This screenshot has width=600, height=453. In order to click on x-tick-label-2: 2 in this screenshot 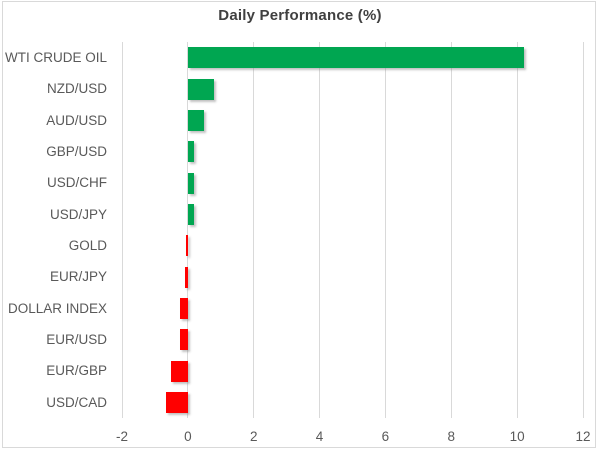, I will do `click(253, 436)`.